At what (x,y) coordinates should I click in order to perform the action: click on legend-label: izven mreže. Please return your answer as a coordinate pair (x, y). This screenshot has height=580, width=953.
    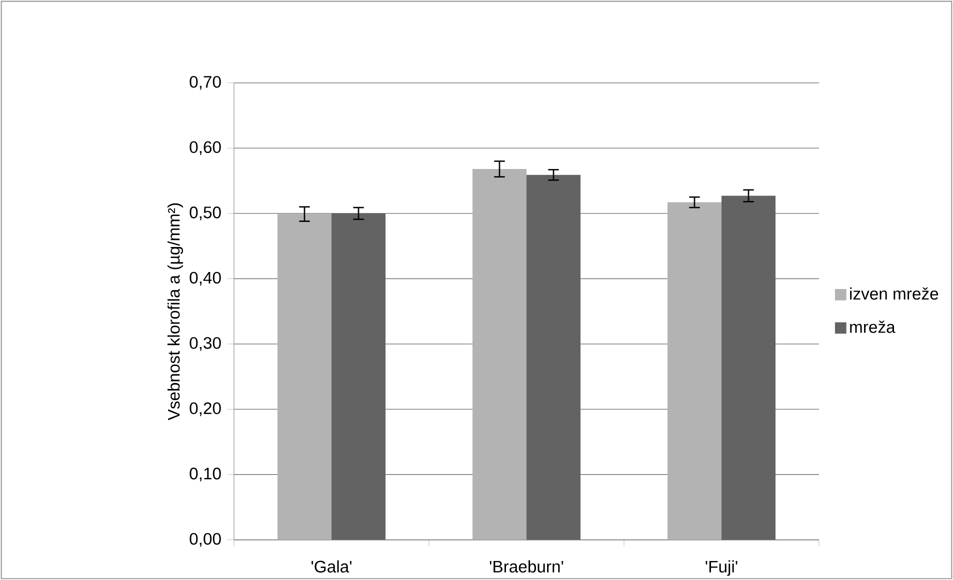
    Looking at the image, I should click on (894, 293).